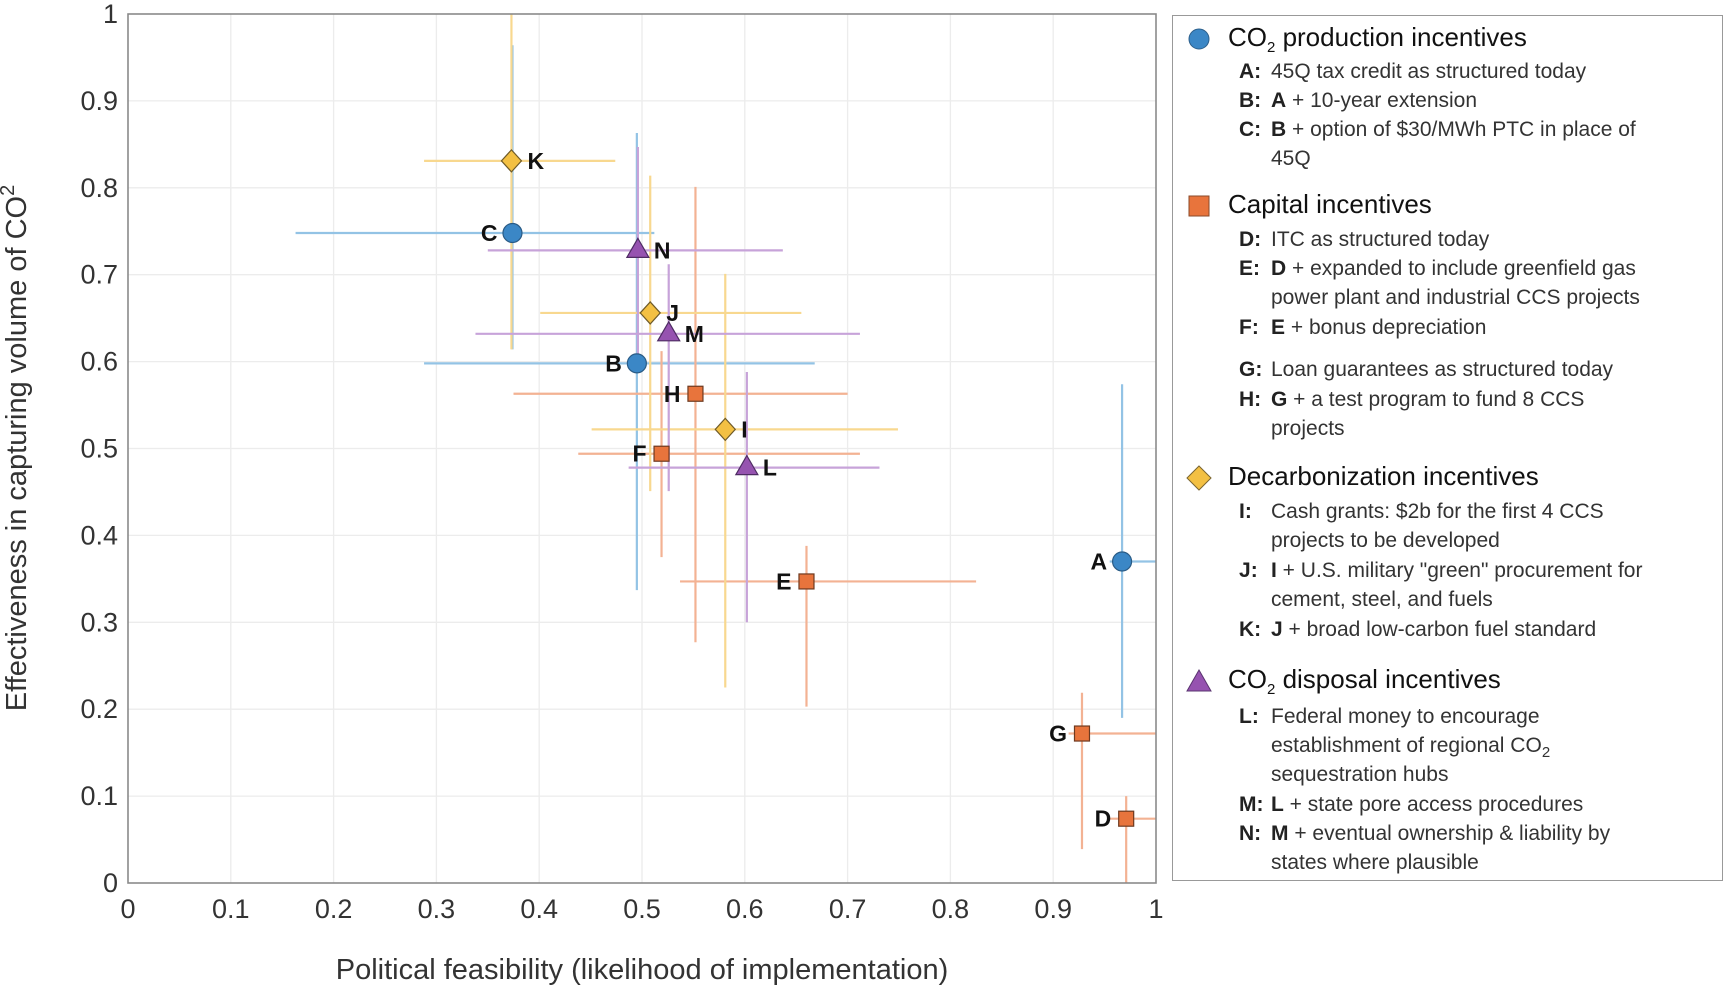  I want to click on legend-item-l-cont2: sequestration hubs, so click(1360, 774).